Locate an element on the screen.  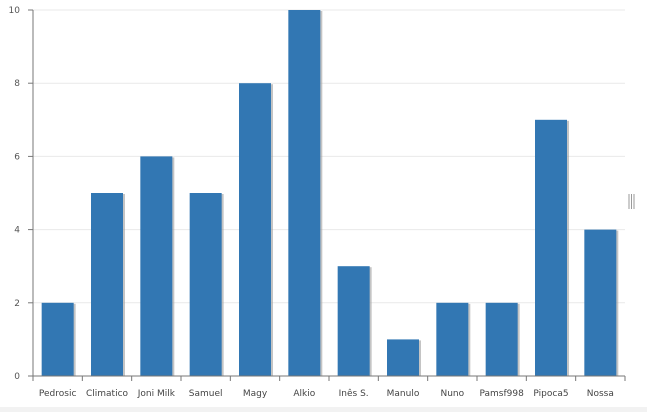
bar-pipoca5 is located at coordinates (551, 248).